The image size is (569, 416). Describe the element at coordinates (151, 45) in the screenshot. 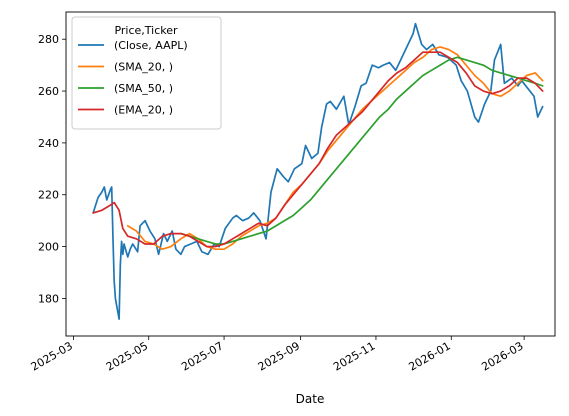

I see `legend-label-0: (Close, AAPL)` at that location.